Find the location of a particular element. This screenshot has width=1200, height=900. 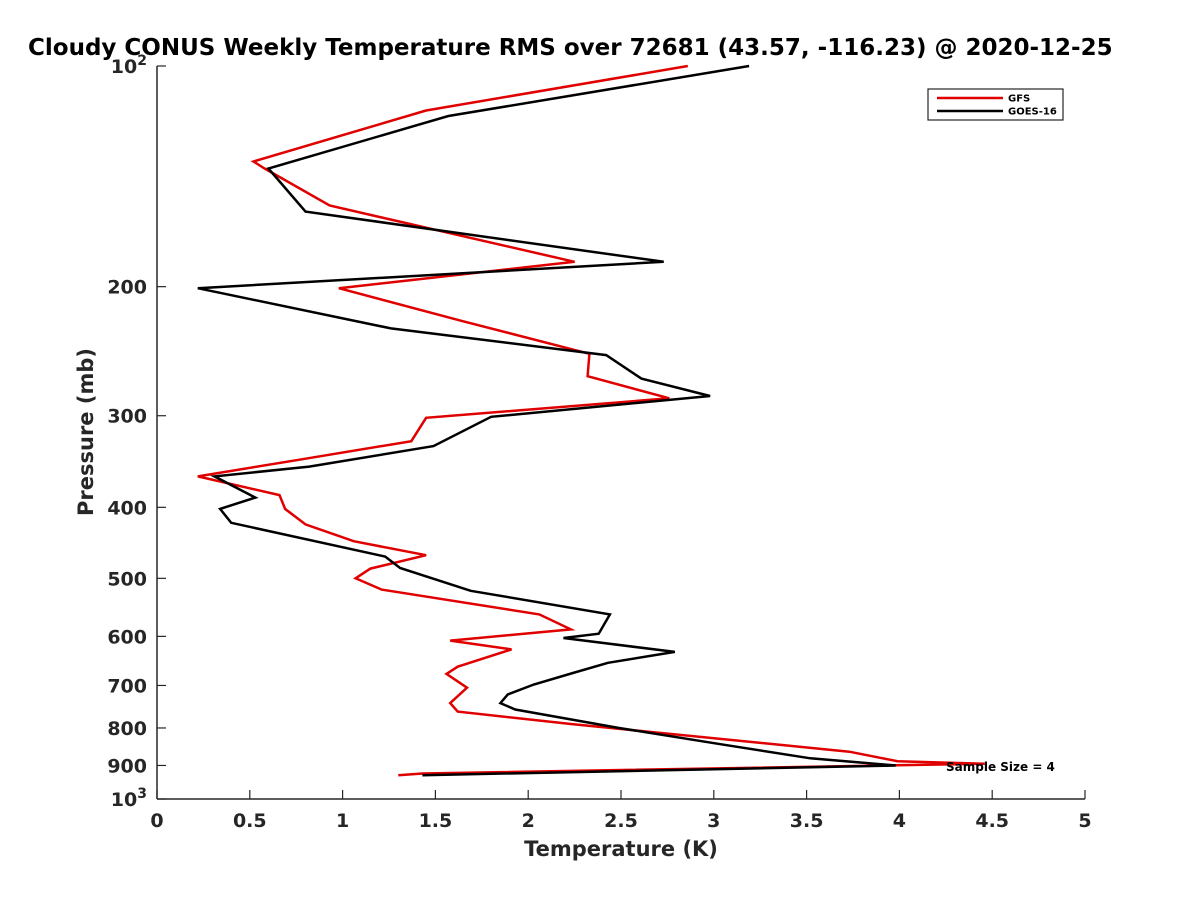

x-tick-label: 2 is located at coordinates (528, 821).